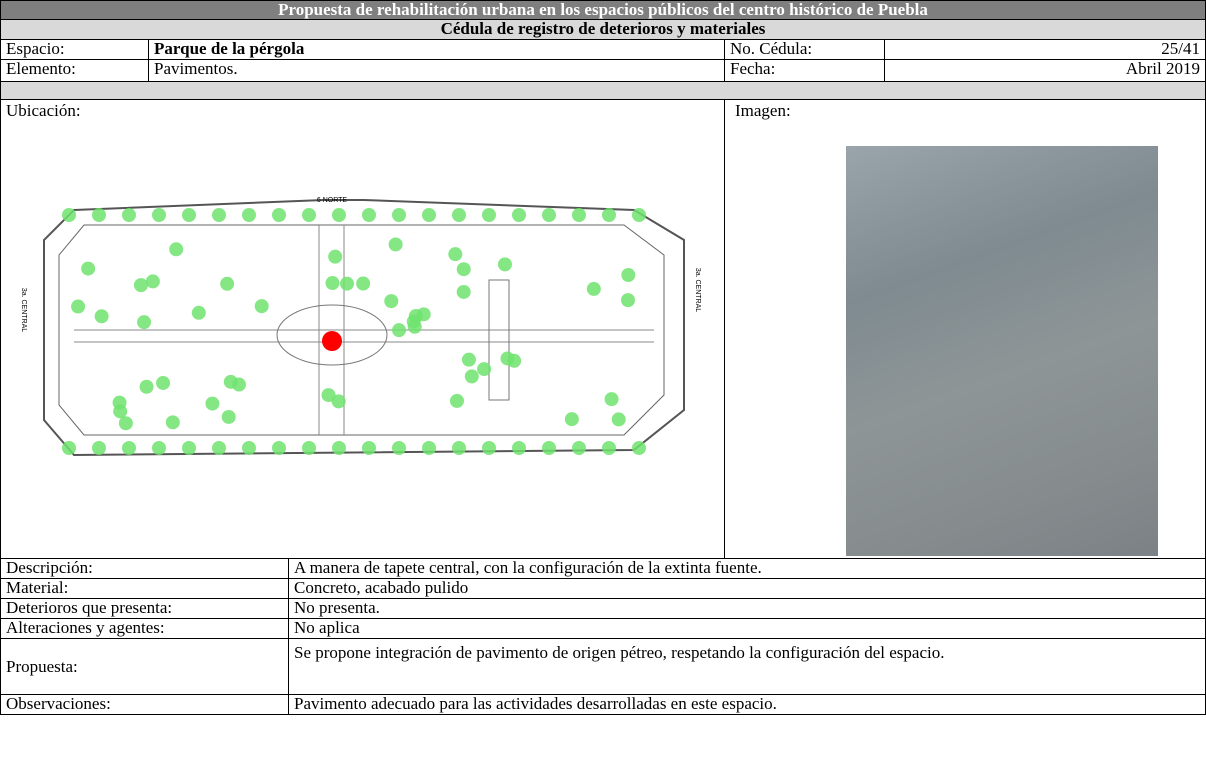 This screenshot has height=759, width=1206. What do you see at coordinates (436, 49) in the screenshot?
I see `value: Parque de la pérgola` at bounding box center [436, 49].